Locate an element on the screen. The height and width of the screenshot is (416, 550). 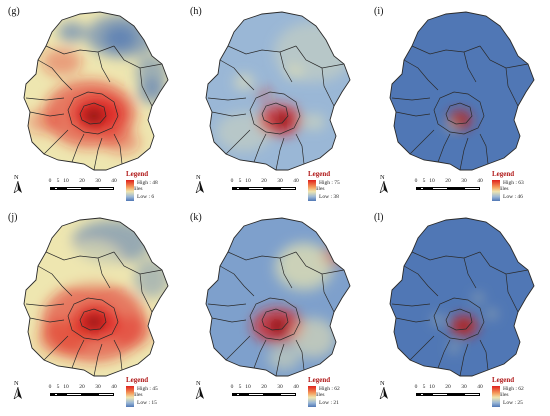
legend: Legend High : 62 Low : 25 is located at coordinates (519, 393).